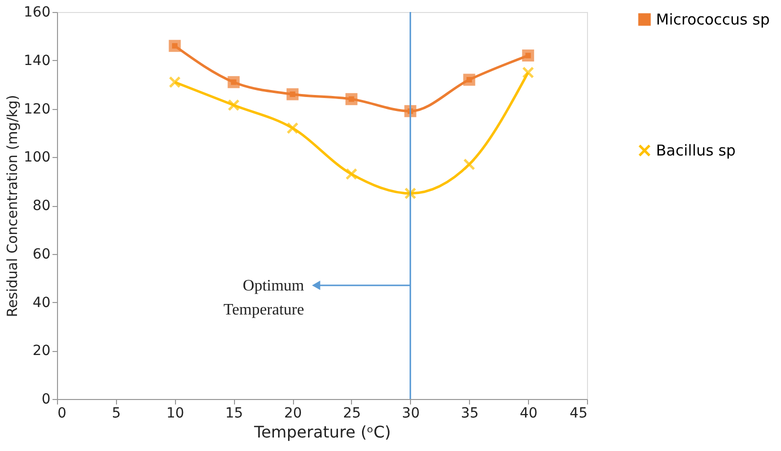 Image resolution: width=781 pixels, height=451 pixels. What do you see at coordinates (713, 19) in the screenshot?
I see `legend-label: Micrococcus sp` at bounding box center [713, 19].